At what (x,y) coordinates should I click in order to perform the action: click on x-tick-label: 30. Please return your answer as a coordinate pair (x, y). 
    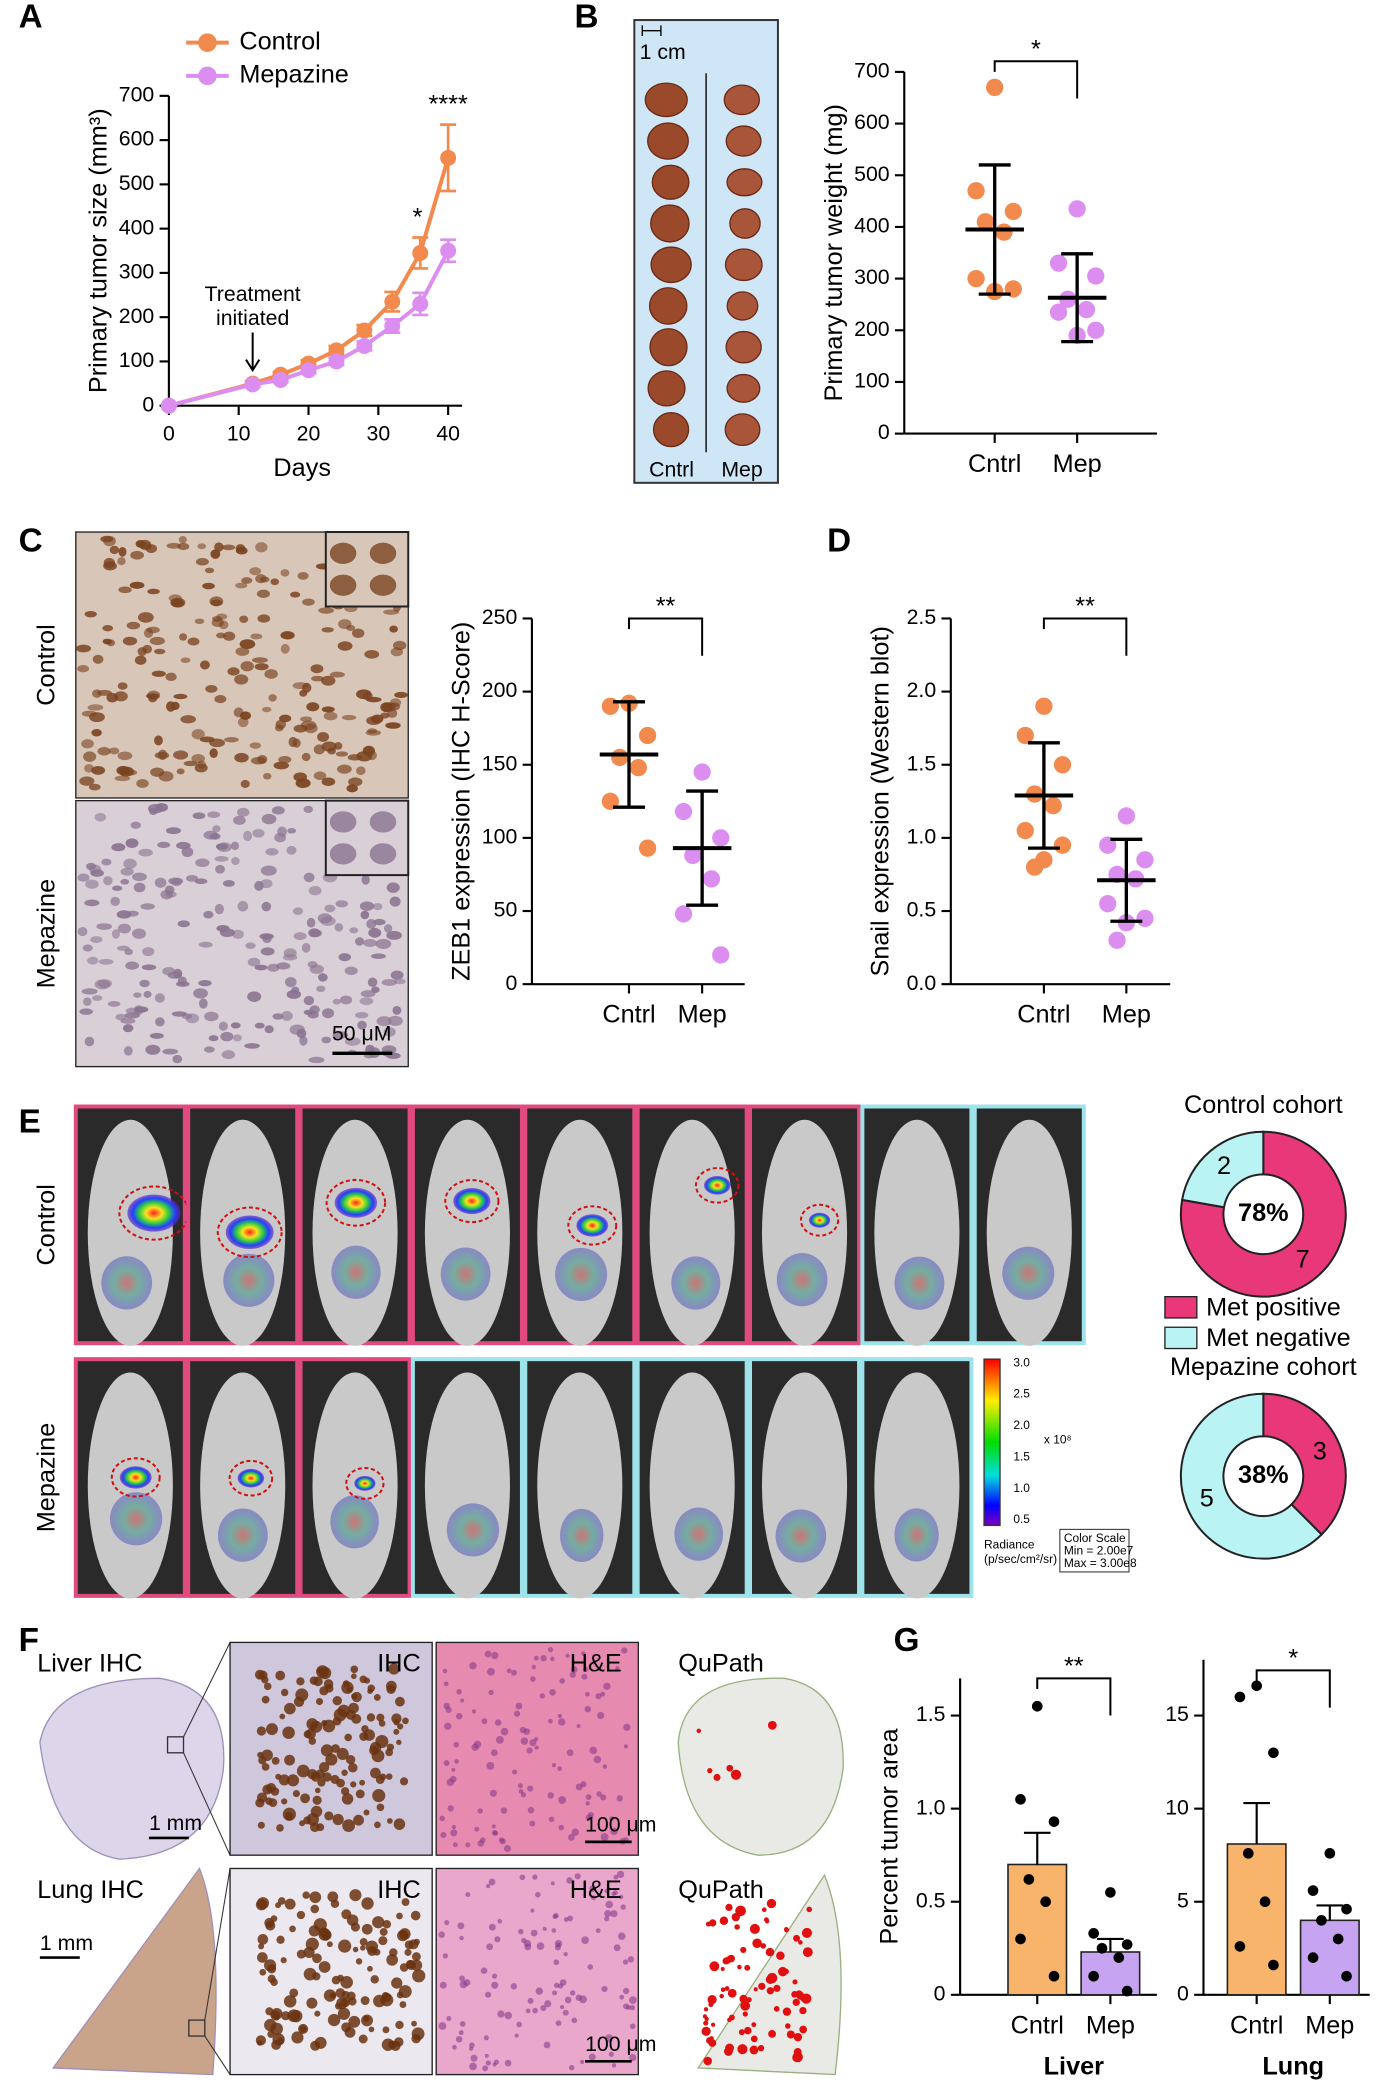
    Looking at the image, I should click on (379, 434).